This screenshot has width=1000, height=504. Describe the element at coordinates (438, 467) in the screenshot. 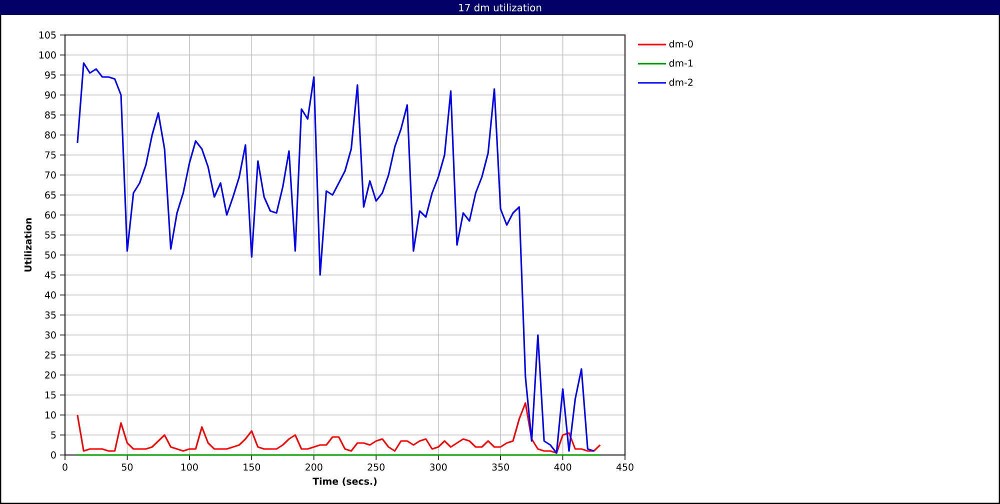

I see `x-tick-label: 300` at that location.